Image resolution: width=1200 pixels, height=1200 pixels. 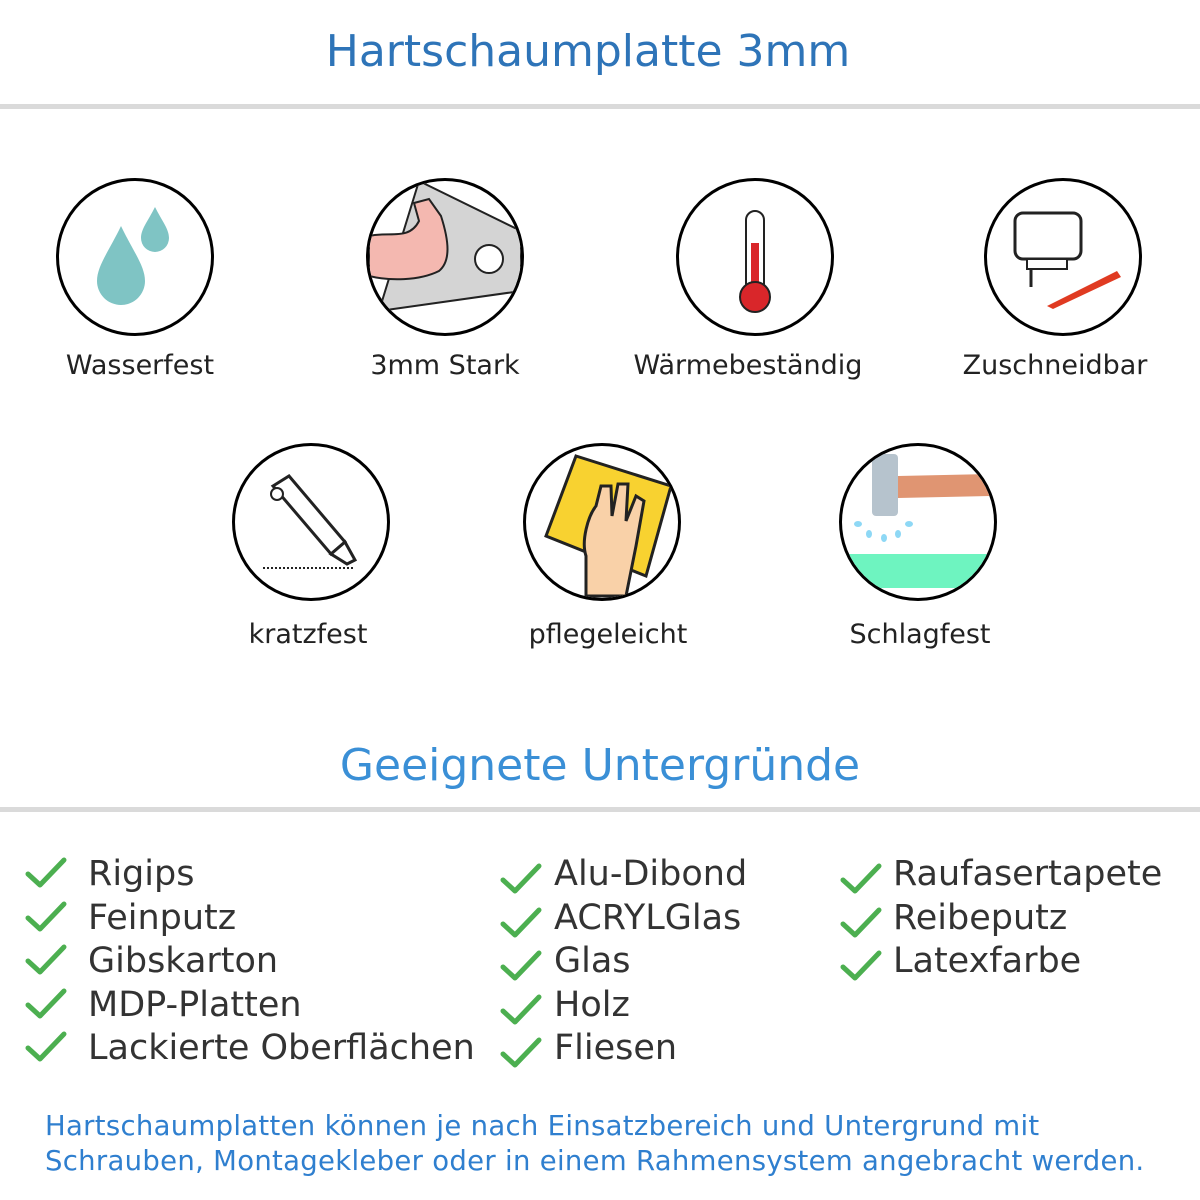 What do you see at coordinates (141, 874) in the screenshot?
I see `surface-item: Rigips` at bounding box center [141, 874].